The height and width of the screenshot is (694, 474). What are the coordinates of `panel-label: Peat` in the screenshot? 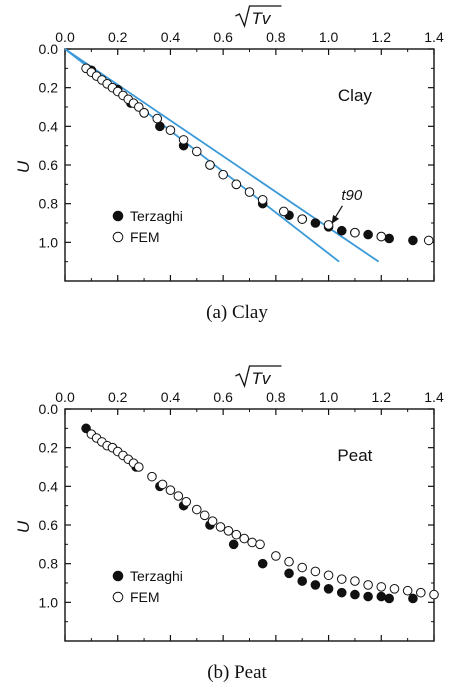 It's located at (354, 455).